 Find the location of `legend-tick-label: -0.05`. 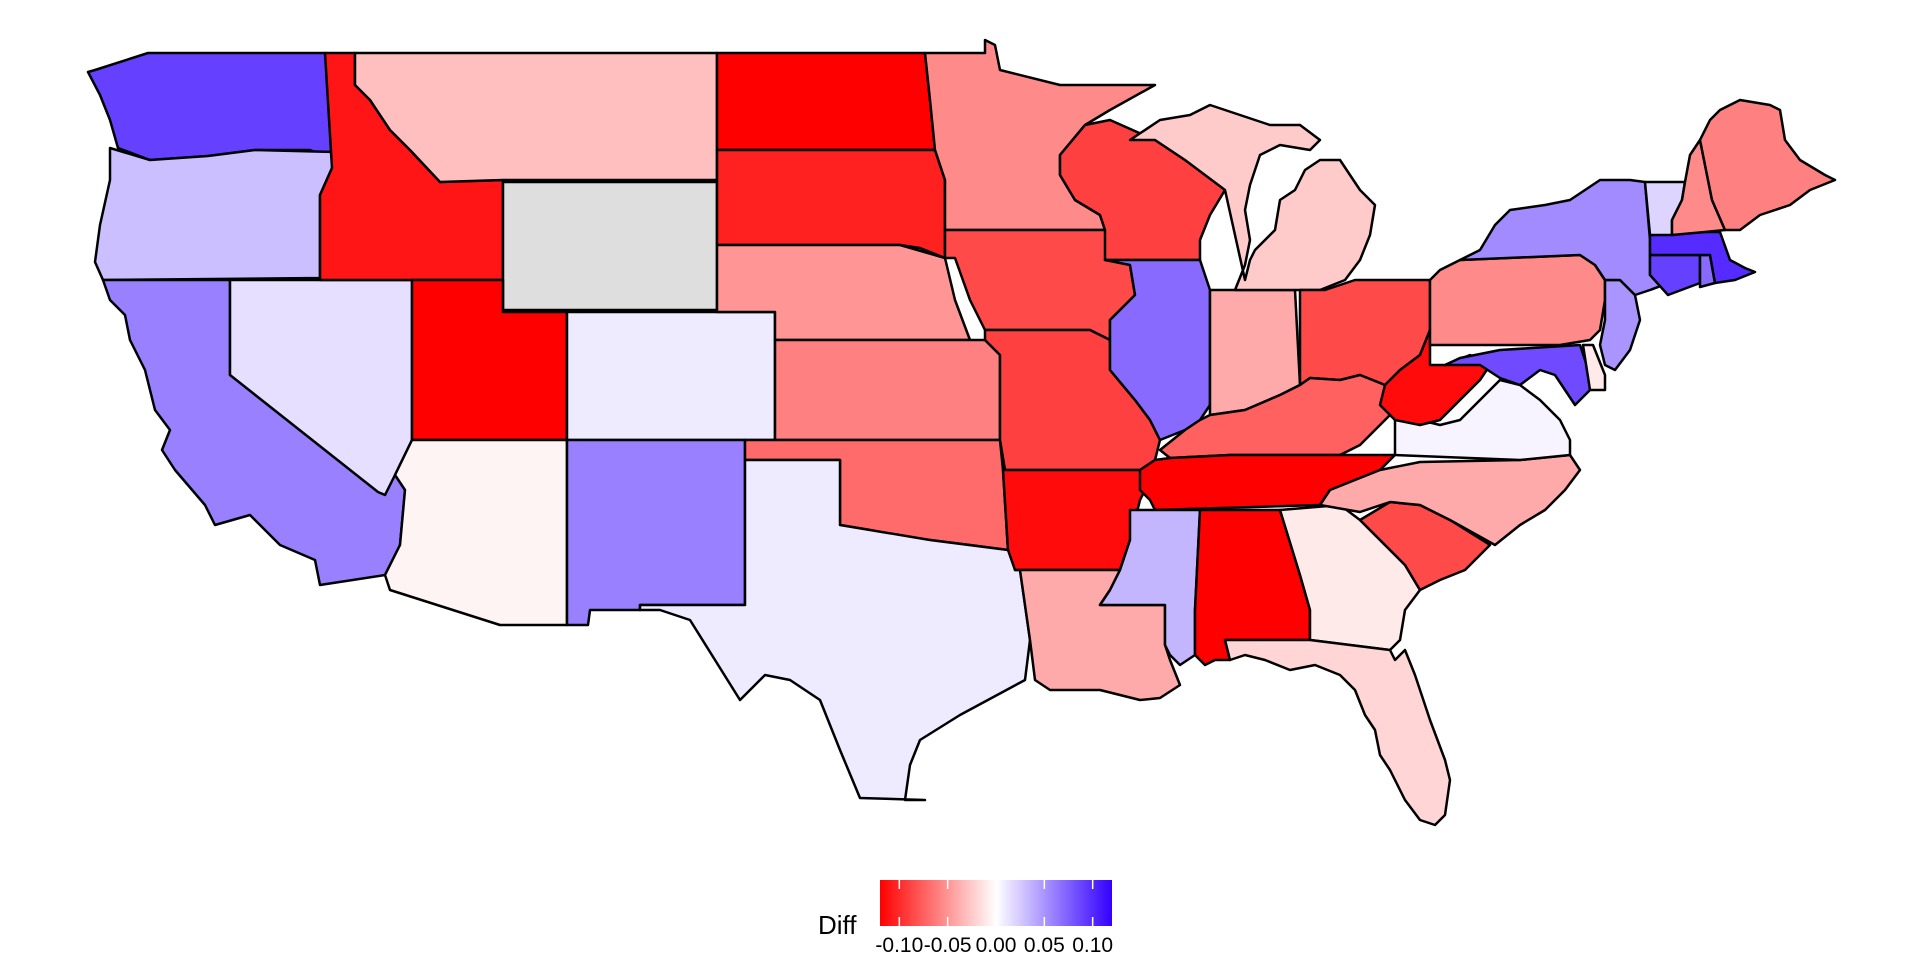

legend-tick-label: -0.05 is located at coordinates (948, 945).